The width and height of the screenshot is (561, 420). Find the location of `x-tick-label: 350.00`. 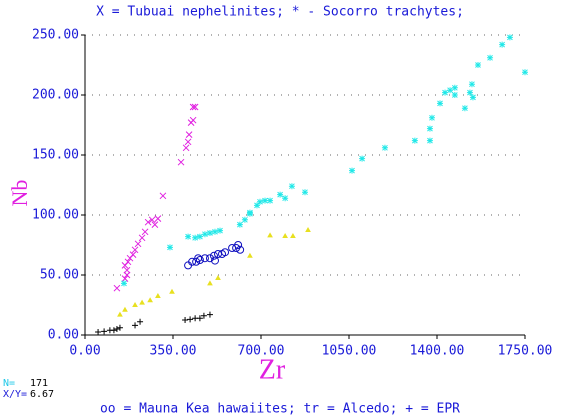

x-tick-label: 350.00 is located at coordinates (173, 351).